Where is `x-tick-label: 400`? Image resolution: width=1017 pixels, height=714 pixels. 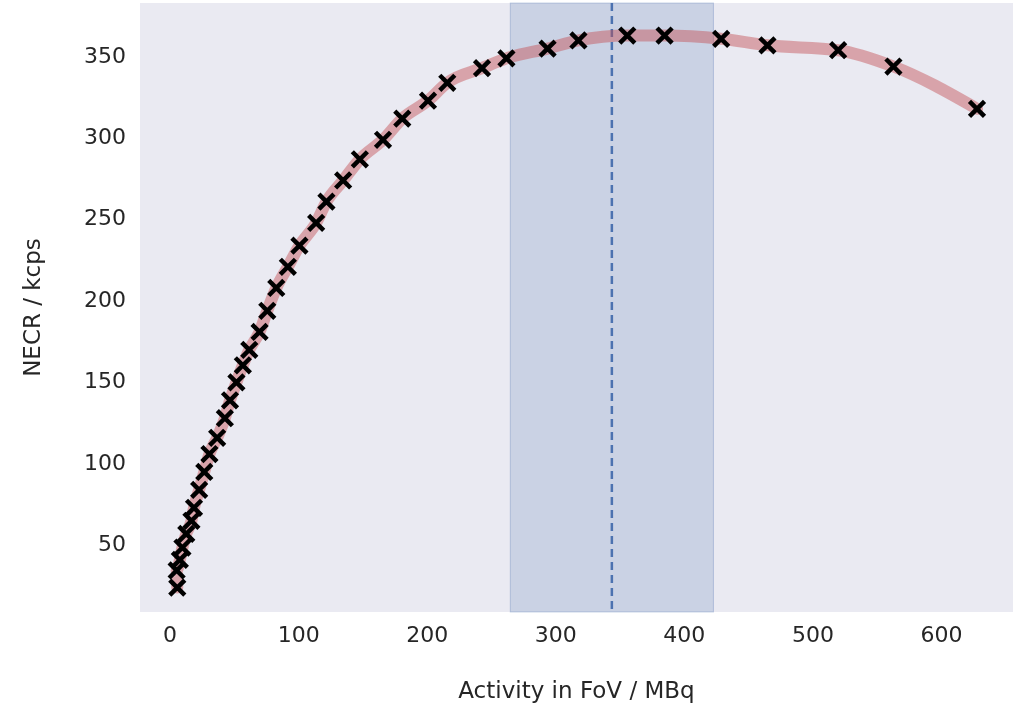 x-tick-label: 400 is located at coordinates (684, 634).